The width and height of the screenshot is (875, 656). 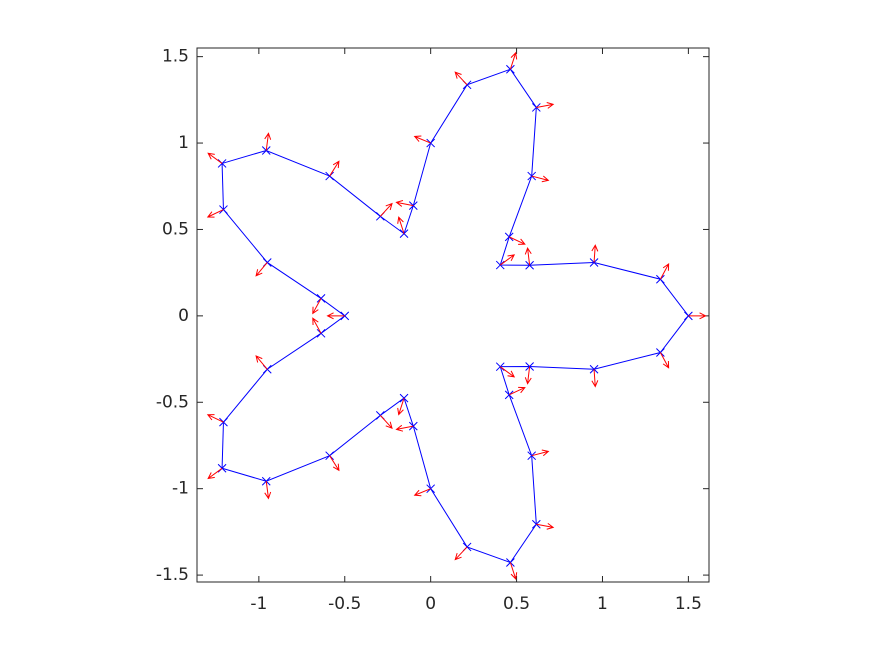 What do you see at coordinates (180, 489) in the screenshot?
I see `y-tick-label: -1` at bounding box center [180, 489].